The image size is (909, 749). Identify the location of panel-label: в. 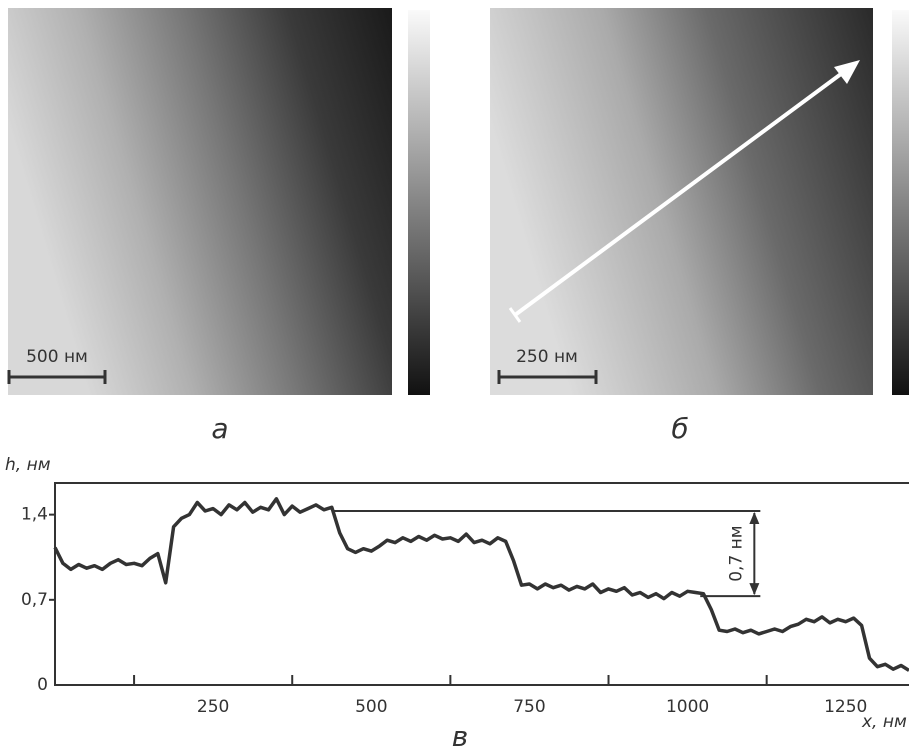
(460, 734).